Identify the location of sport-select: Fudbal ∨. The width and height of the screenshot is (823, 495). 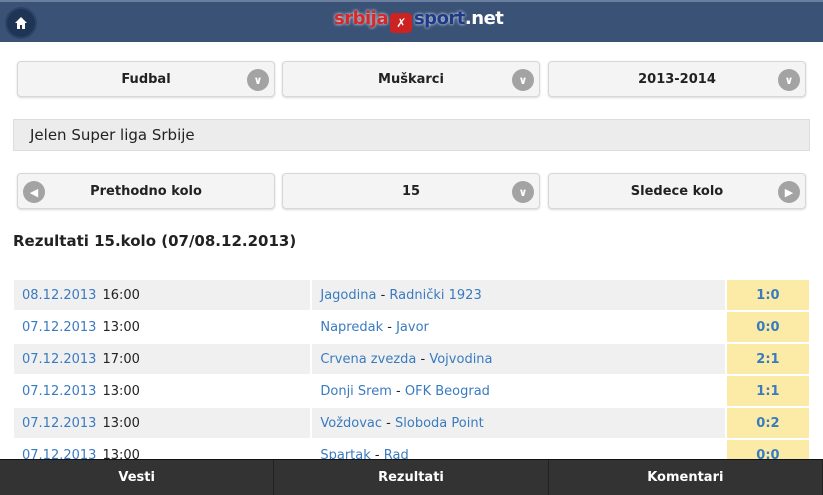
(146, 79).